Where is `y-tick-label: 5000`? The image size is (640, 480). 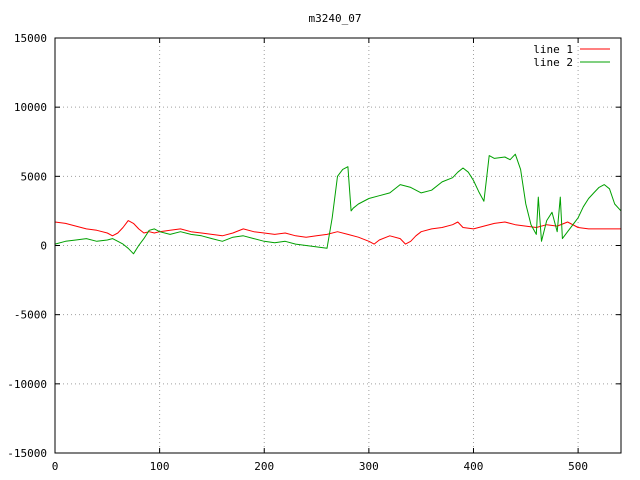
y-tick-label: 5000 is located at coordinates (34, 176).